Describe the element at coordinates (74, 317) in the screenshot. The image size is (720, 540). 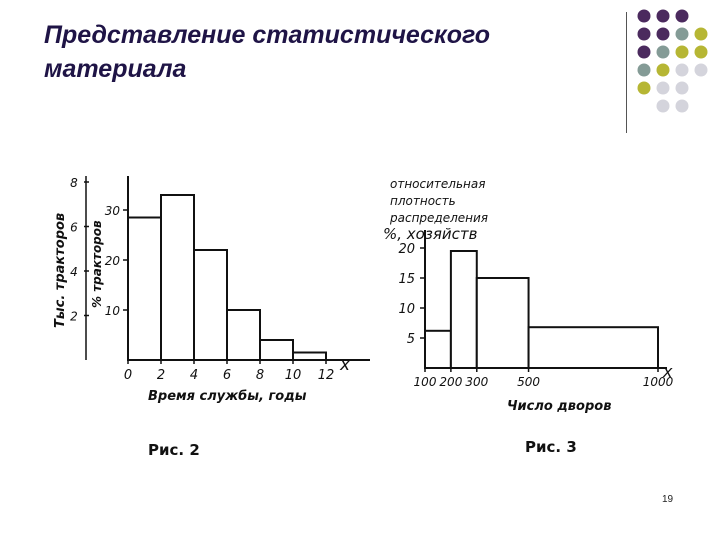
I see `fig2-left-tick-label: 2` at that location.